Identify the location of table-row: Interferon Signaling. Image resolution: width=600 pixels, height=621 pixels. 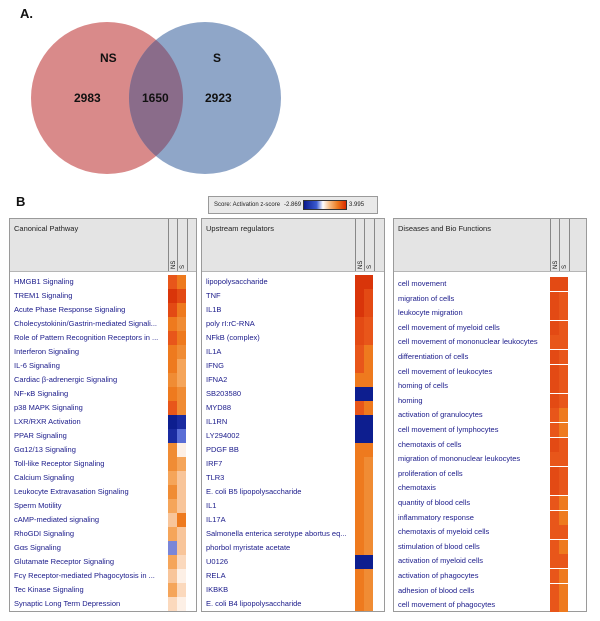
(103, 352).